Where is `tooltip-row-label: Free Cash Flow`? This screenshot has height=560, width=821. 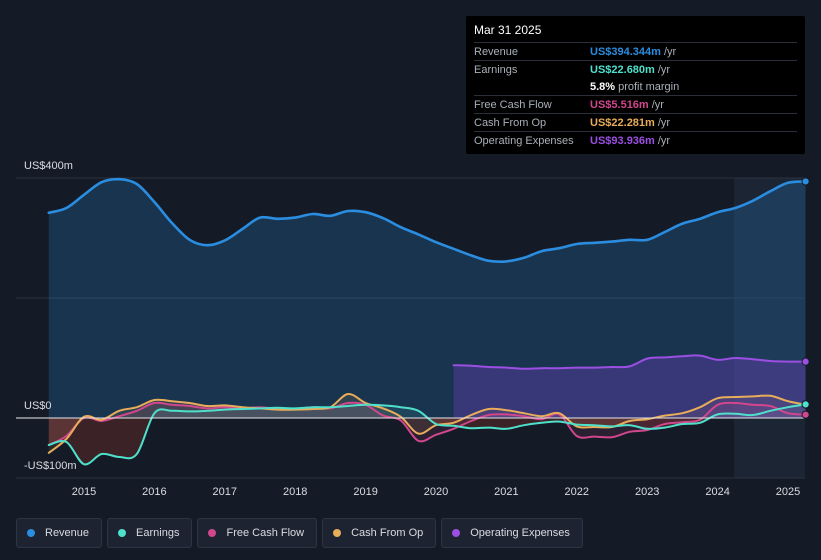
tooltip-row-label: Free Cash Flow is located at coordinates (513, 104).